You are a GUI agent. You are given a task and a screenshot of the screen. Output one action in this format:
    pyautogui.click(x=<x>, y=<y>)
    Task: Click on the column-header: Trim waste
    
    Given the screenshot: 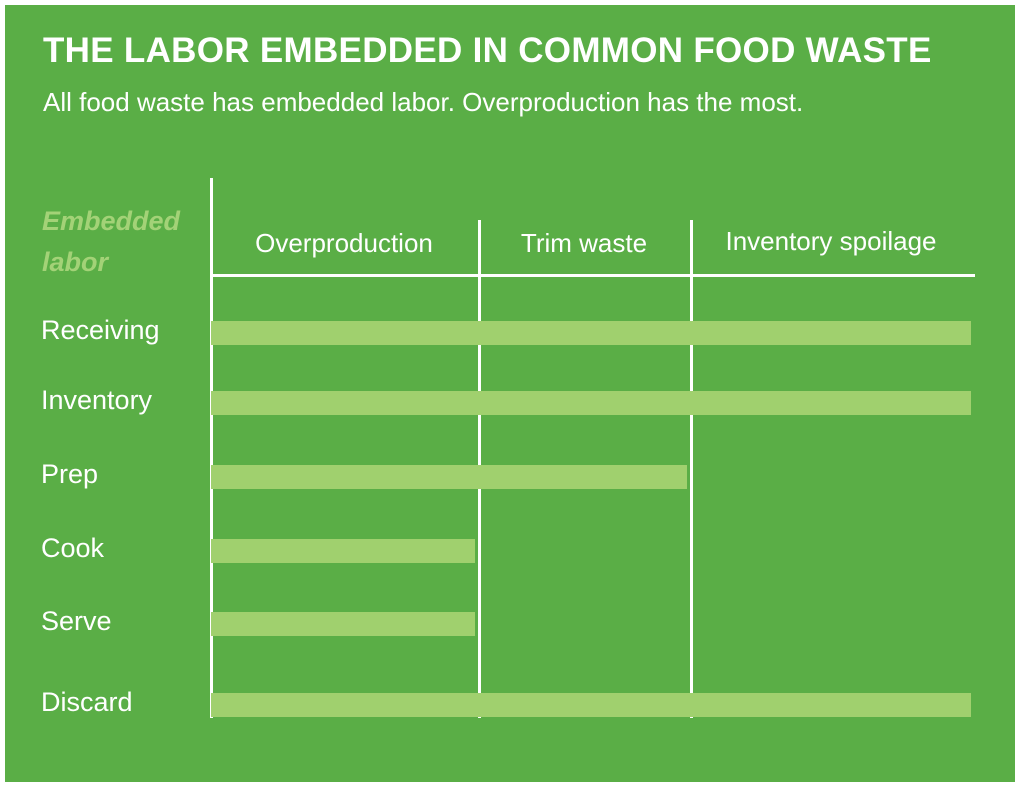 What is the action you would take?
    pyautogui.click(x=584, y=243)
    